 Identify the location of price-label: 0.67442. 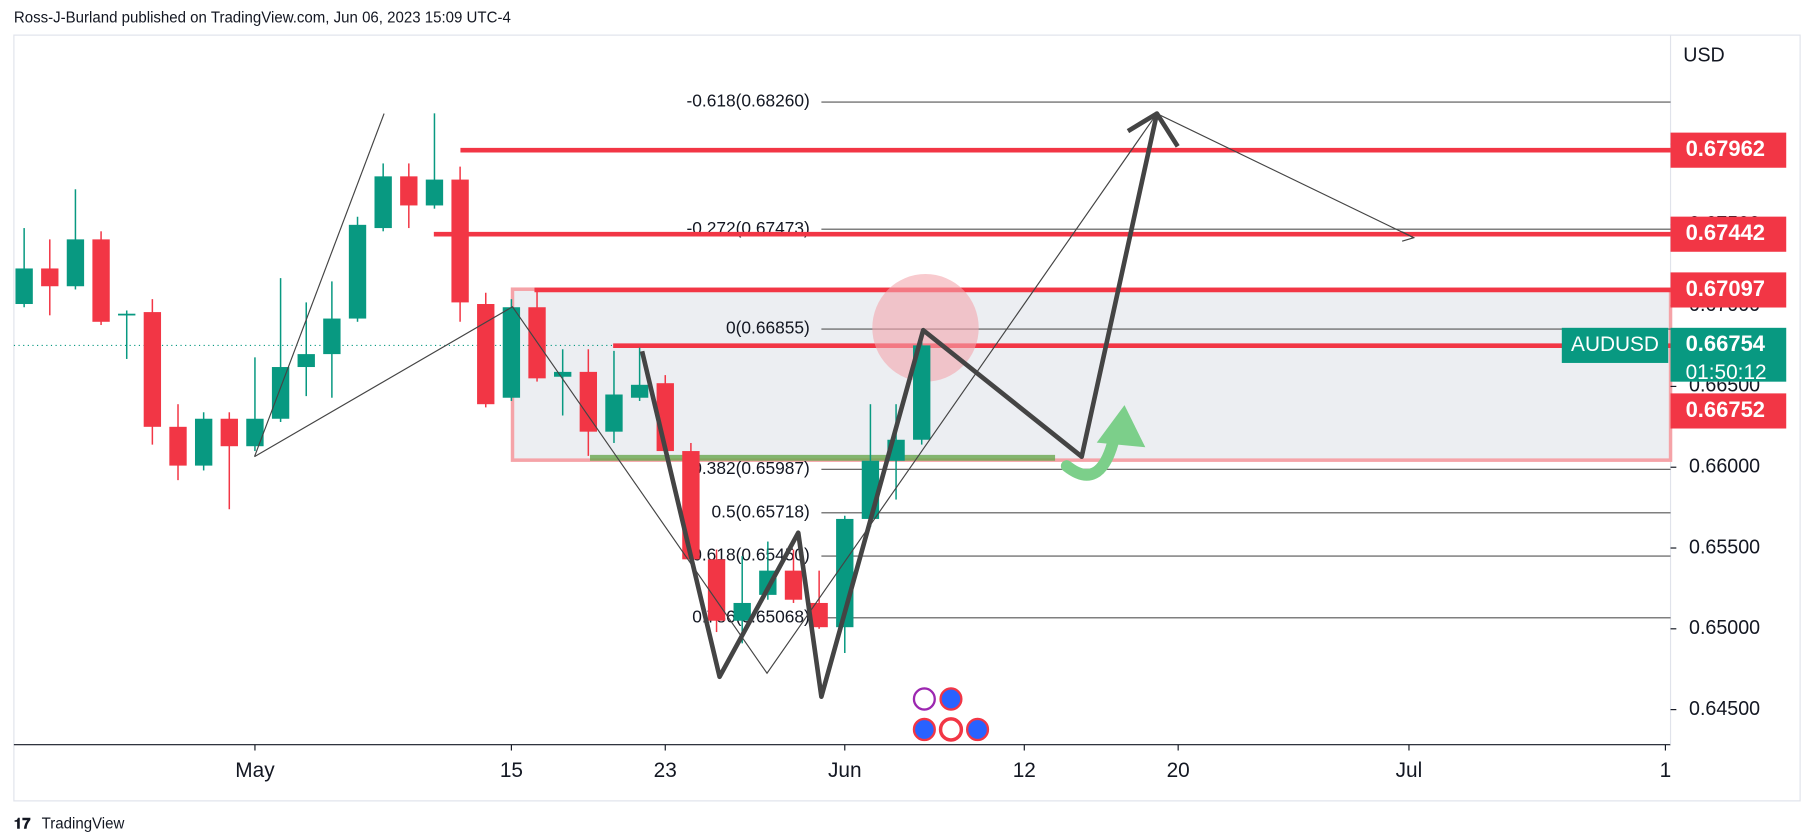
(1725, 232).